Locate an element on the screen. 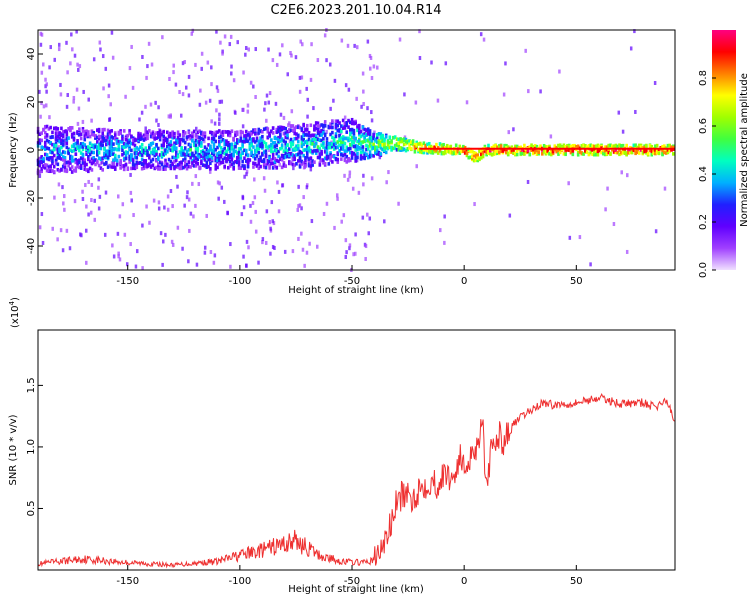 This screenshot has height=600, width=750. colorbar-tick-label: 0.8 is located at coordinates (703, 78).